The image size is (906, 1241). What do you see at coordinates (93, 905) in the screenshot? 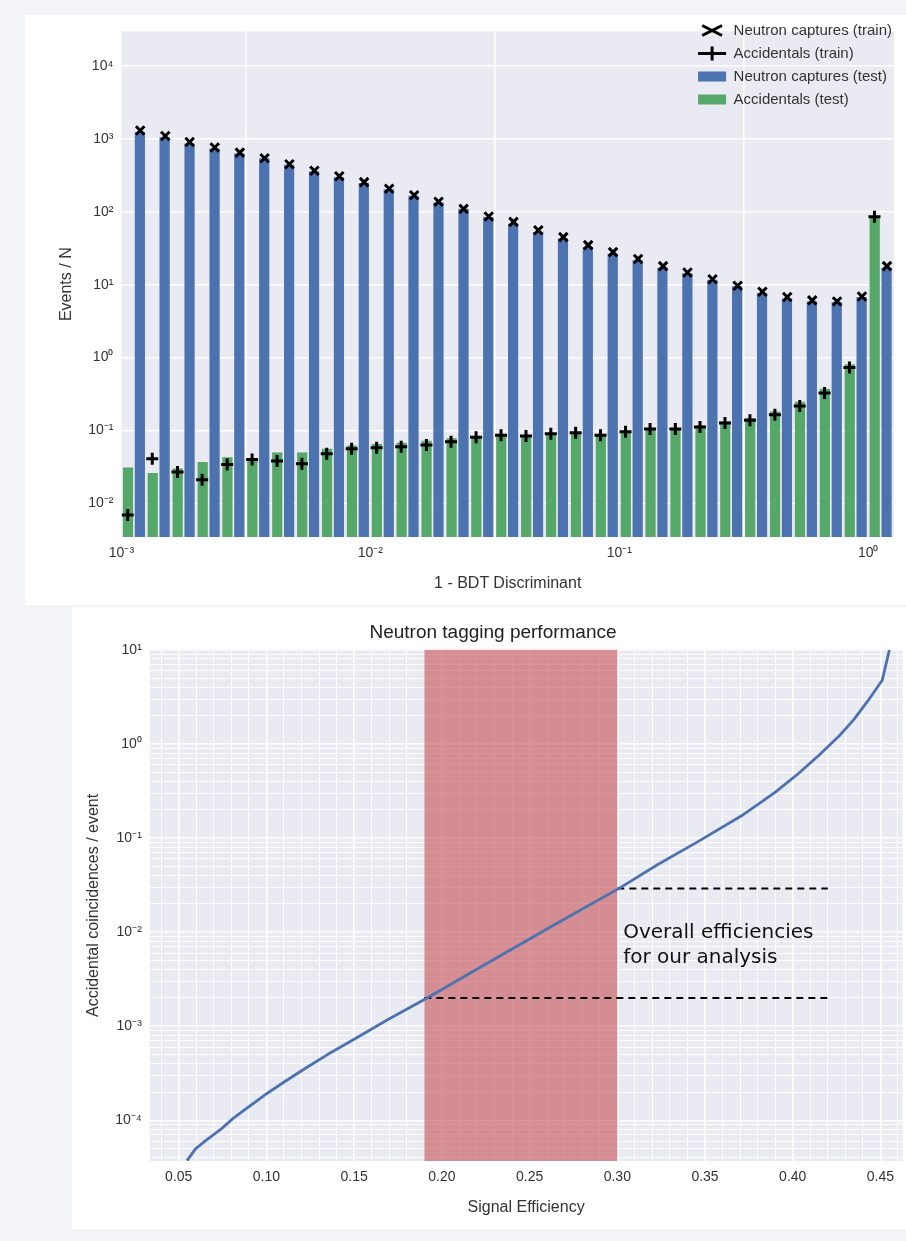
I see `y-axis-title: Accidental coincidences / event` at bounding box center [93, 905].